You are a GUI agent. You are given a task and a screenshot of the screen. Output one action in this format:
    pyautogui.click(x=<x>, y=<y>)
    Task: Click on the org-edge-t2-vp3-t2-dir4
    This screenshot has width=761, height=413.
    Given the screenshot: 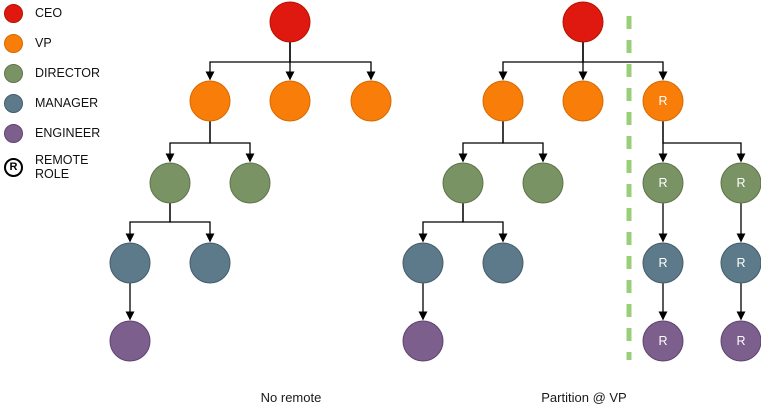 What is the action you would take?
    pyautogui.click(x=704, y=142)
    